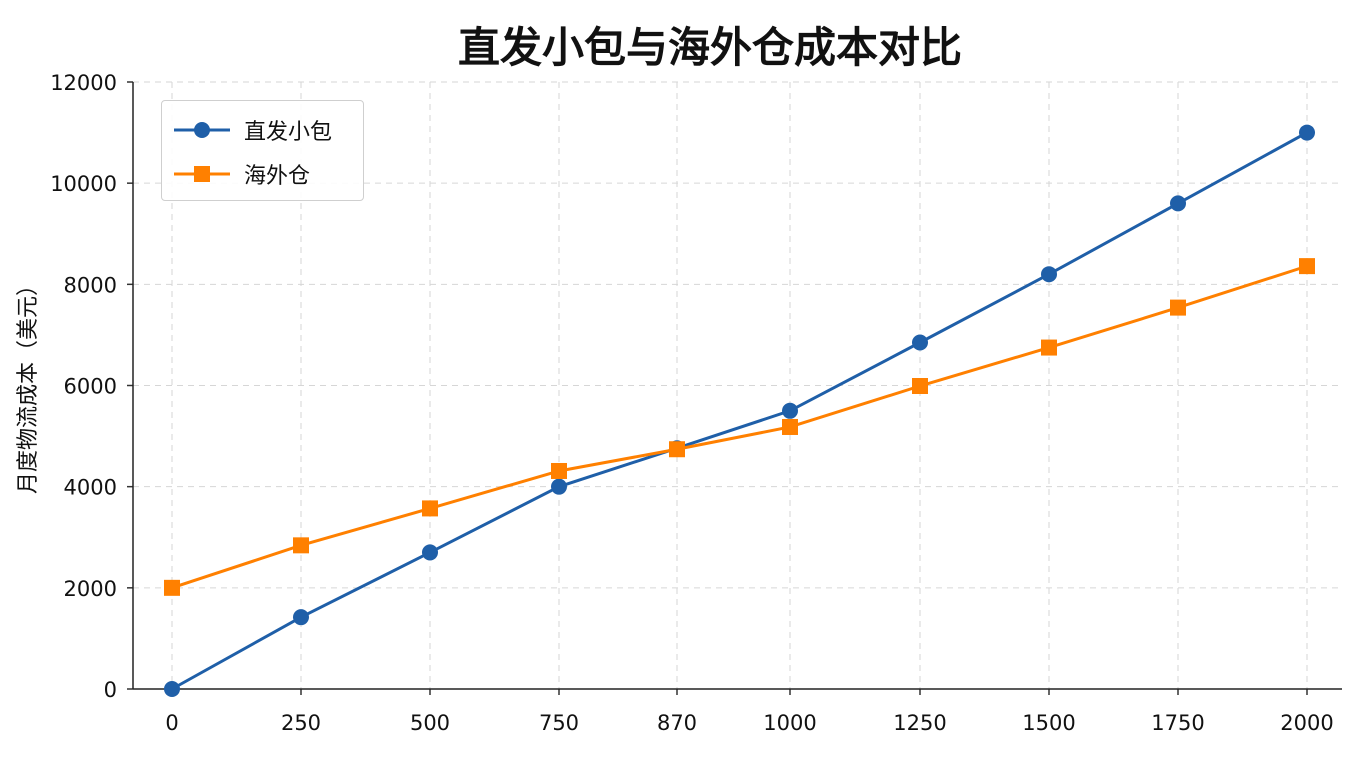  I want to click on x-tick-label: 750, so click(559, 723).